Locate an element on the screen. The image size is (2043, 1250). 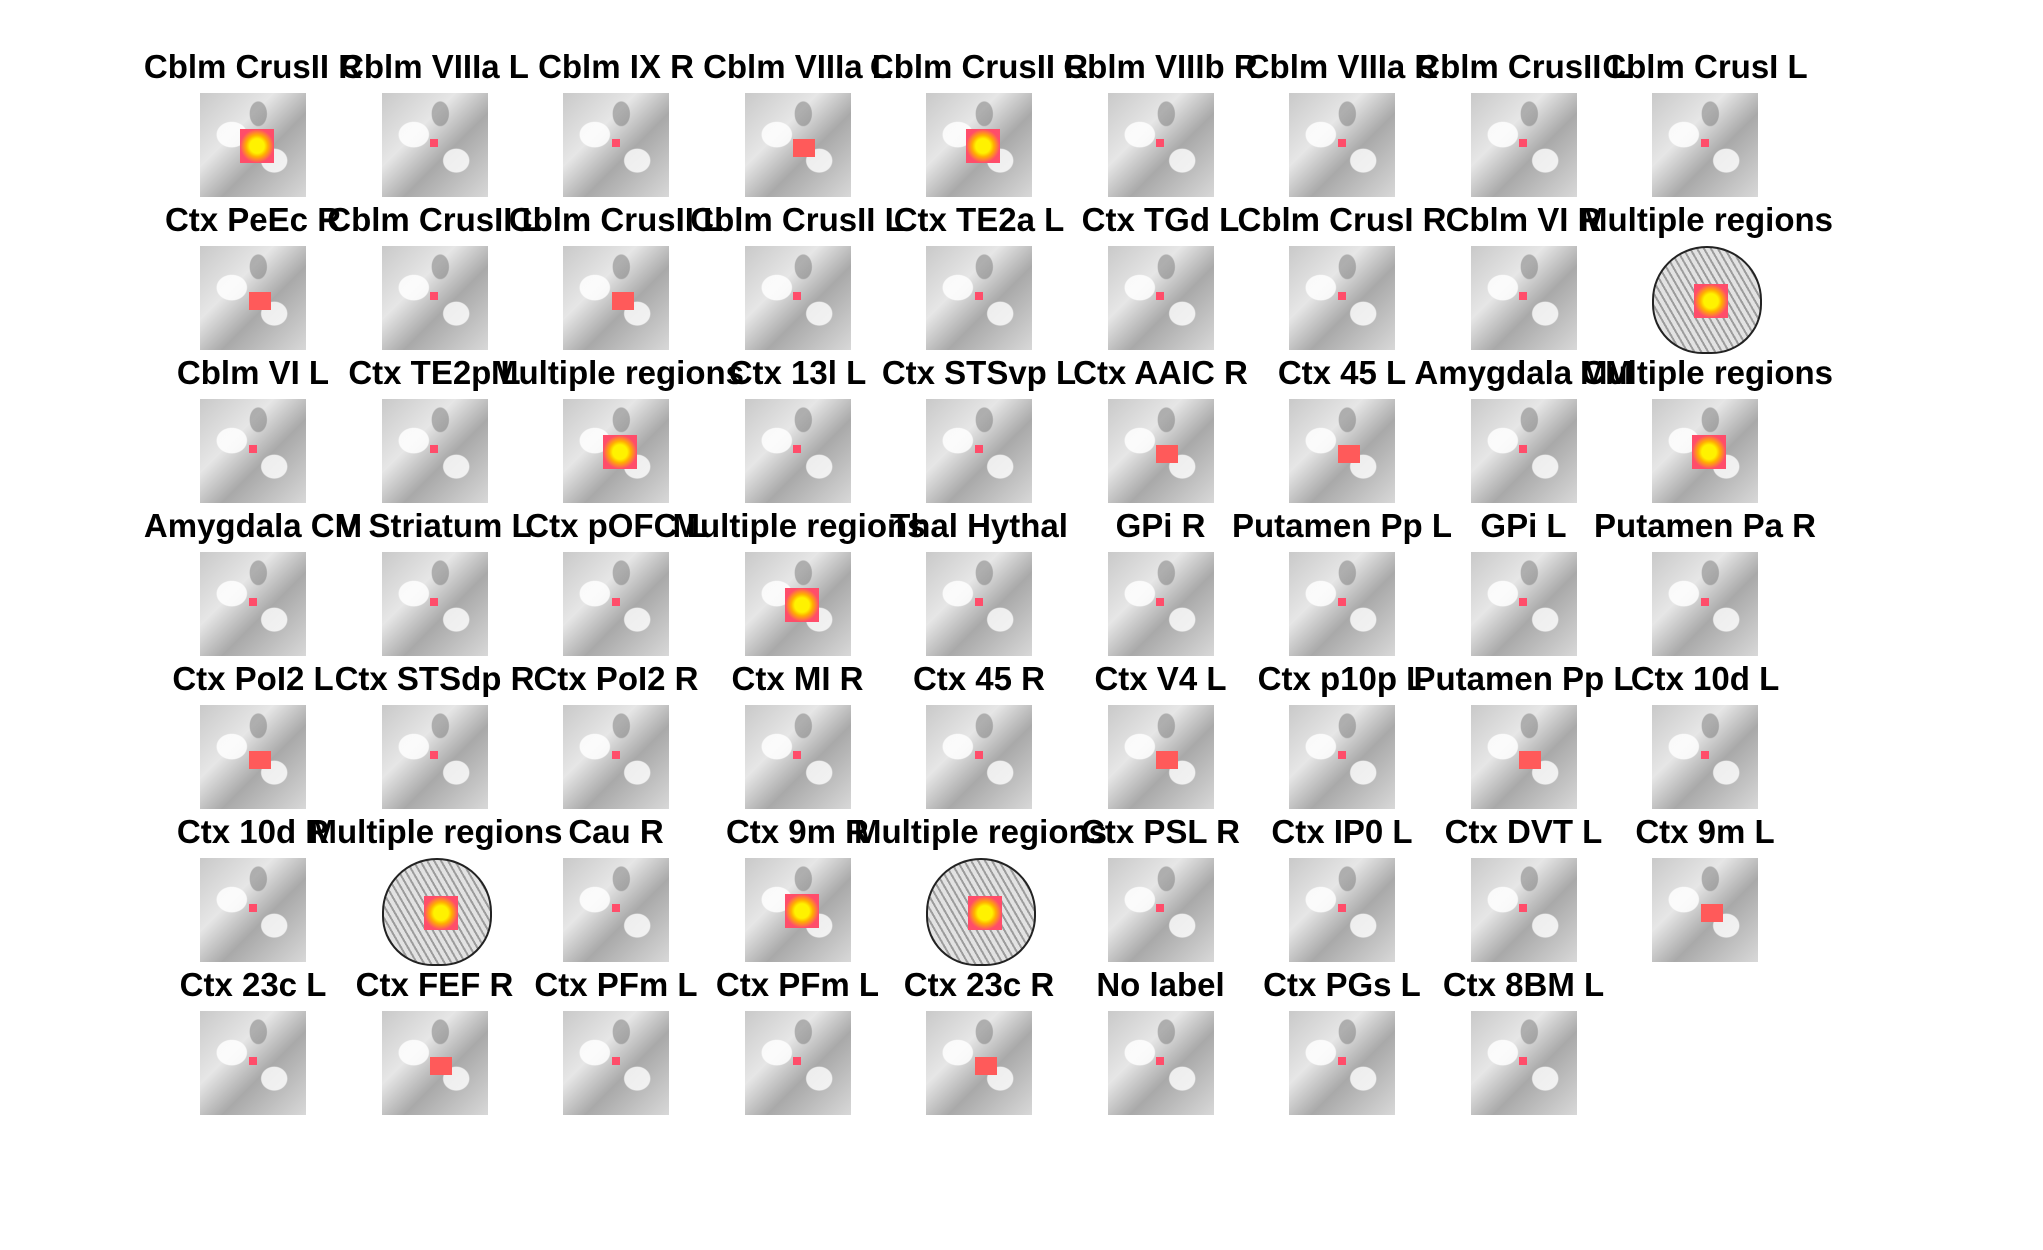
slice-panel: Cblm CrusI R is located at coordinates (1342, 275).